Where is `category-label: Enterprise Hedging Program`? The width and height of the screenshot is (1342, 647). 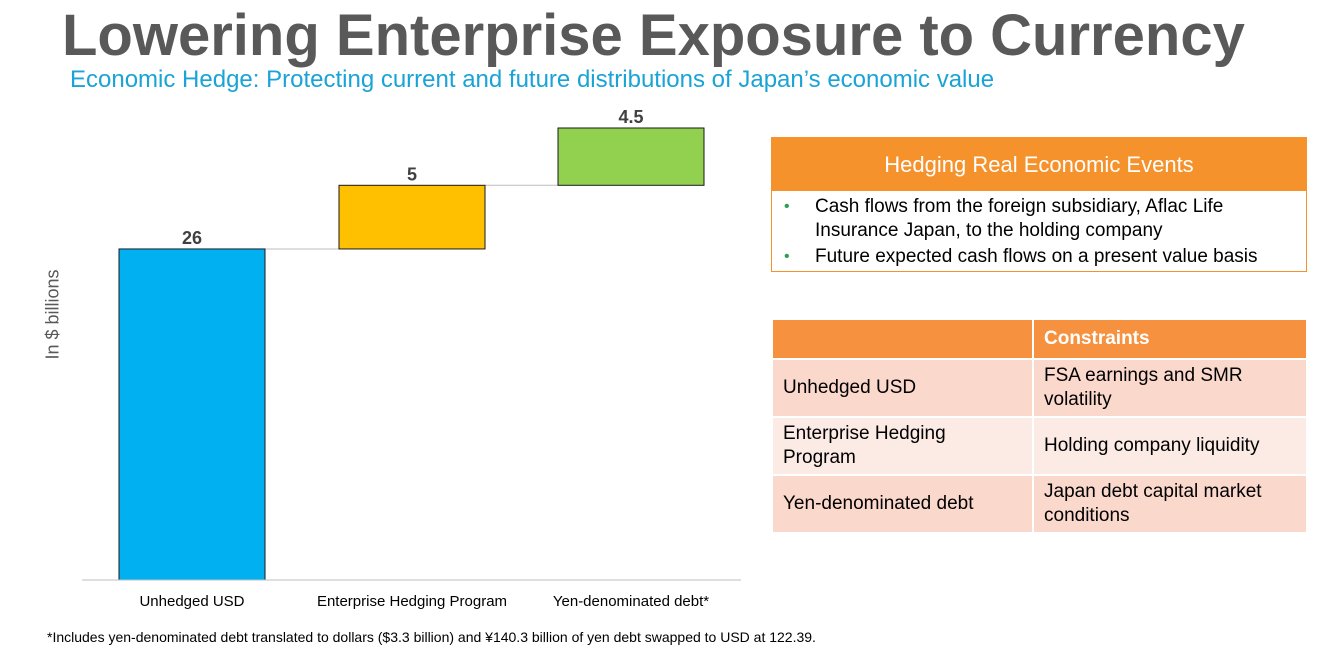
category-label: Enterprise Hedging Program is located at coordinates (412, 601).